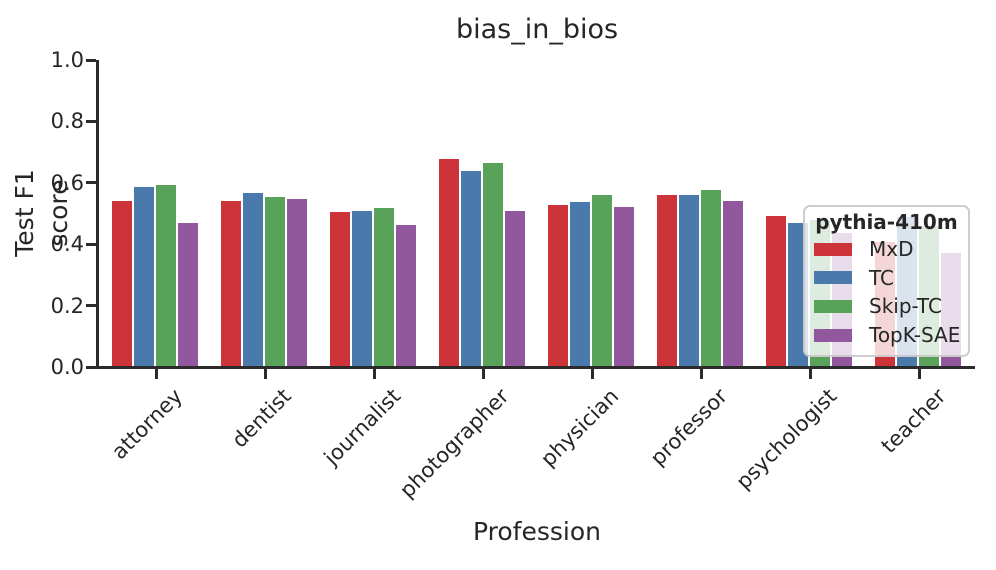 The height and width of the screenshot is (570, 996). I want to click on bar-tc-physician, so click(580, 285).